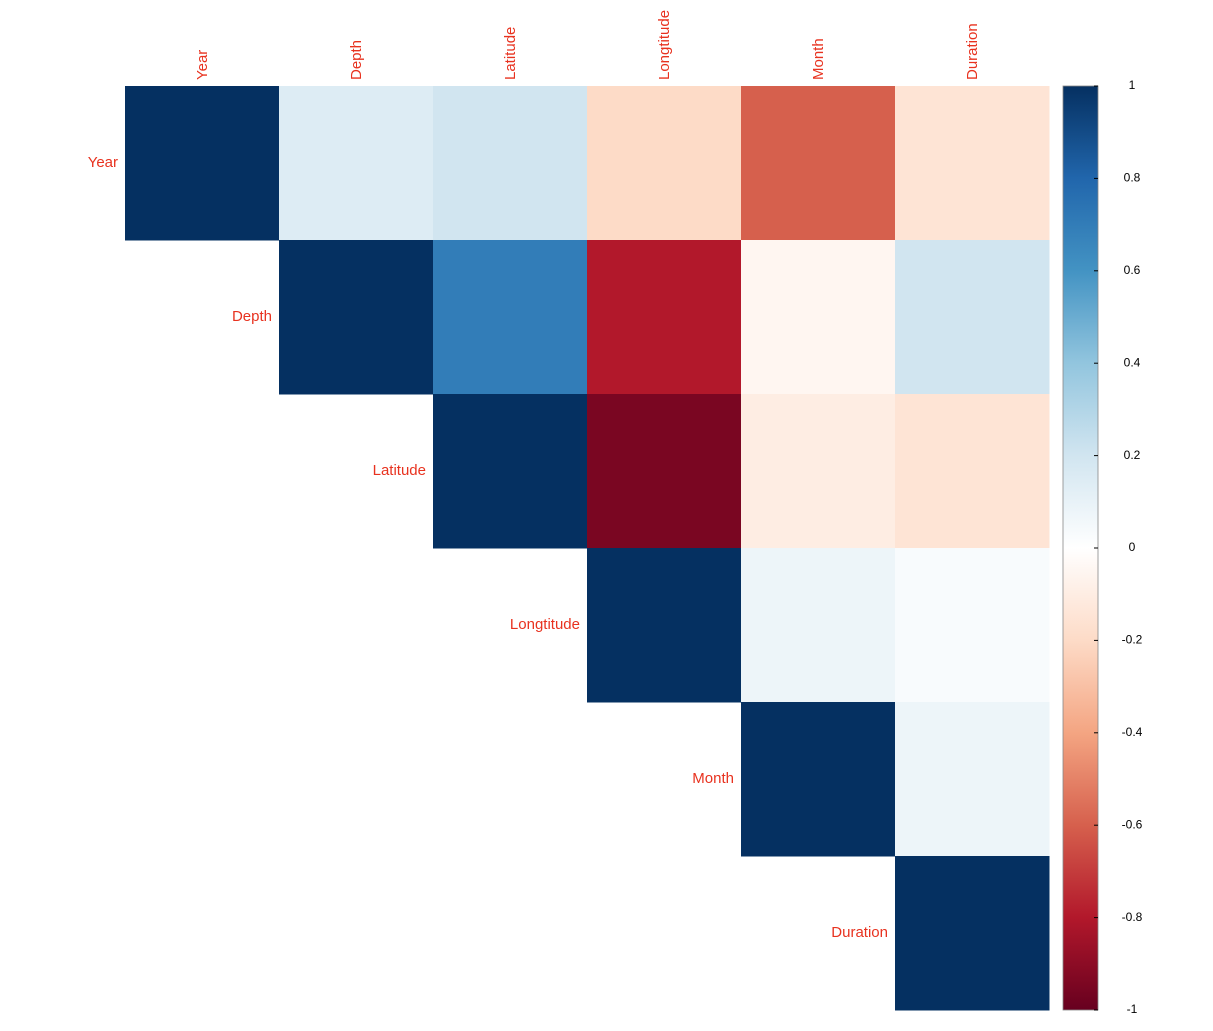 Image resolution: width=1213 pixels, height=1031 pixels. I want to click on row-label: Longtitude, so click(545, 624).